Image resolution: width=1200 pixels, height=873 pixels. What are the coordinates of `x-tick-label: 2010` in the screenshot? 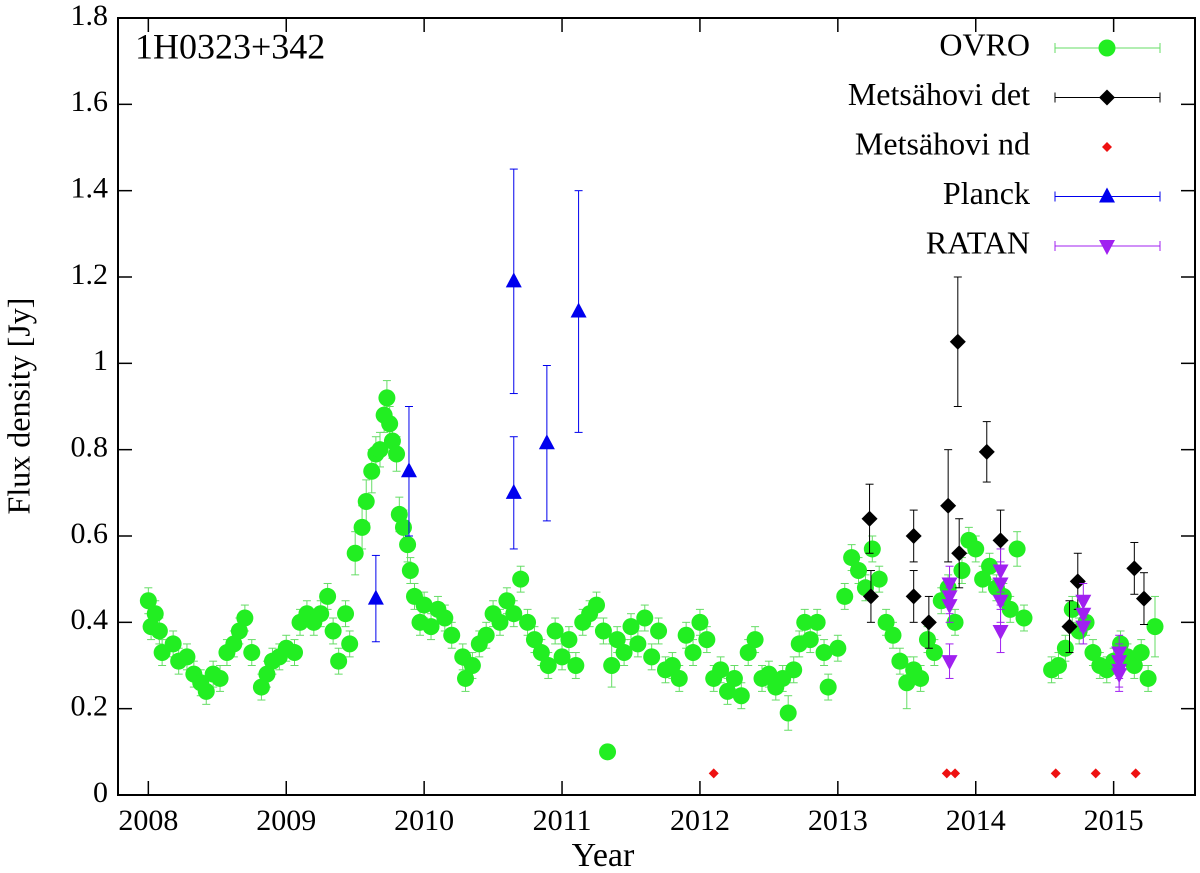 It's located at (424, 820).